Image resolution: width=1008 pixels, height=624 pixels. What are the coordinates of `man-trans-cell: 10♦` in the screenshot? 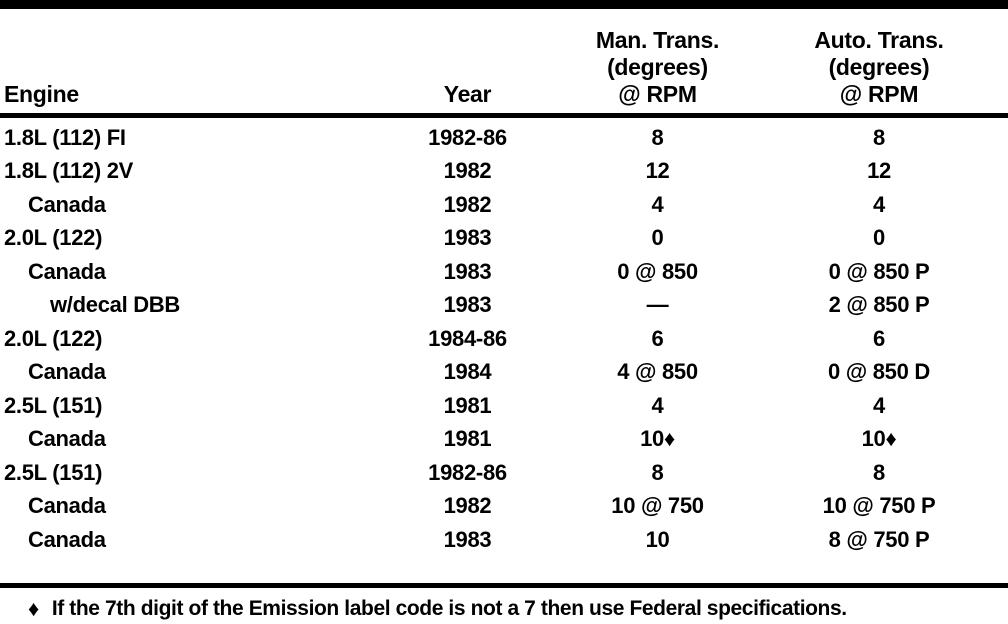 It's located at (657, 439).